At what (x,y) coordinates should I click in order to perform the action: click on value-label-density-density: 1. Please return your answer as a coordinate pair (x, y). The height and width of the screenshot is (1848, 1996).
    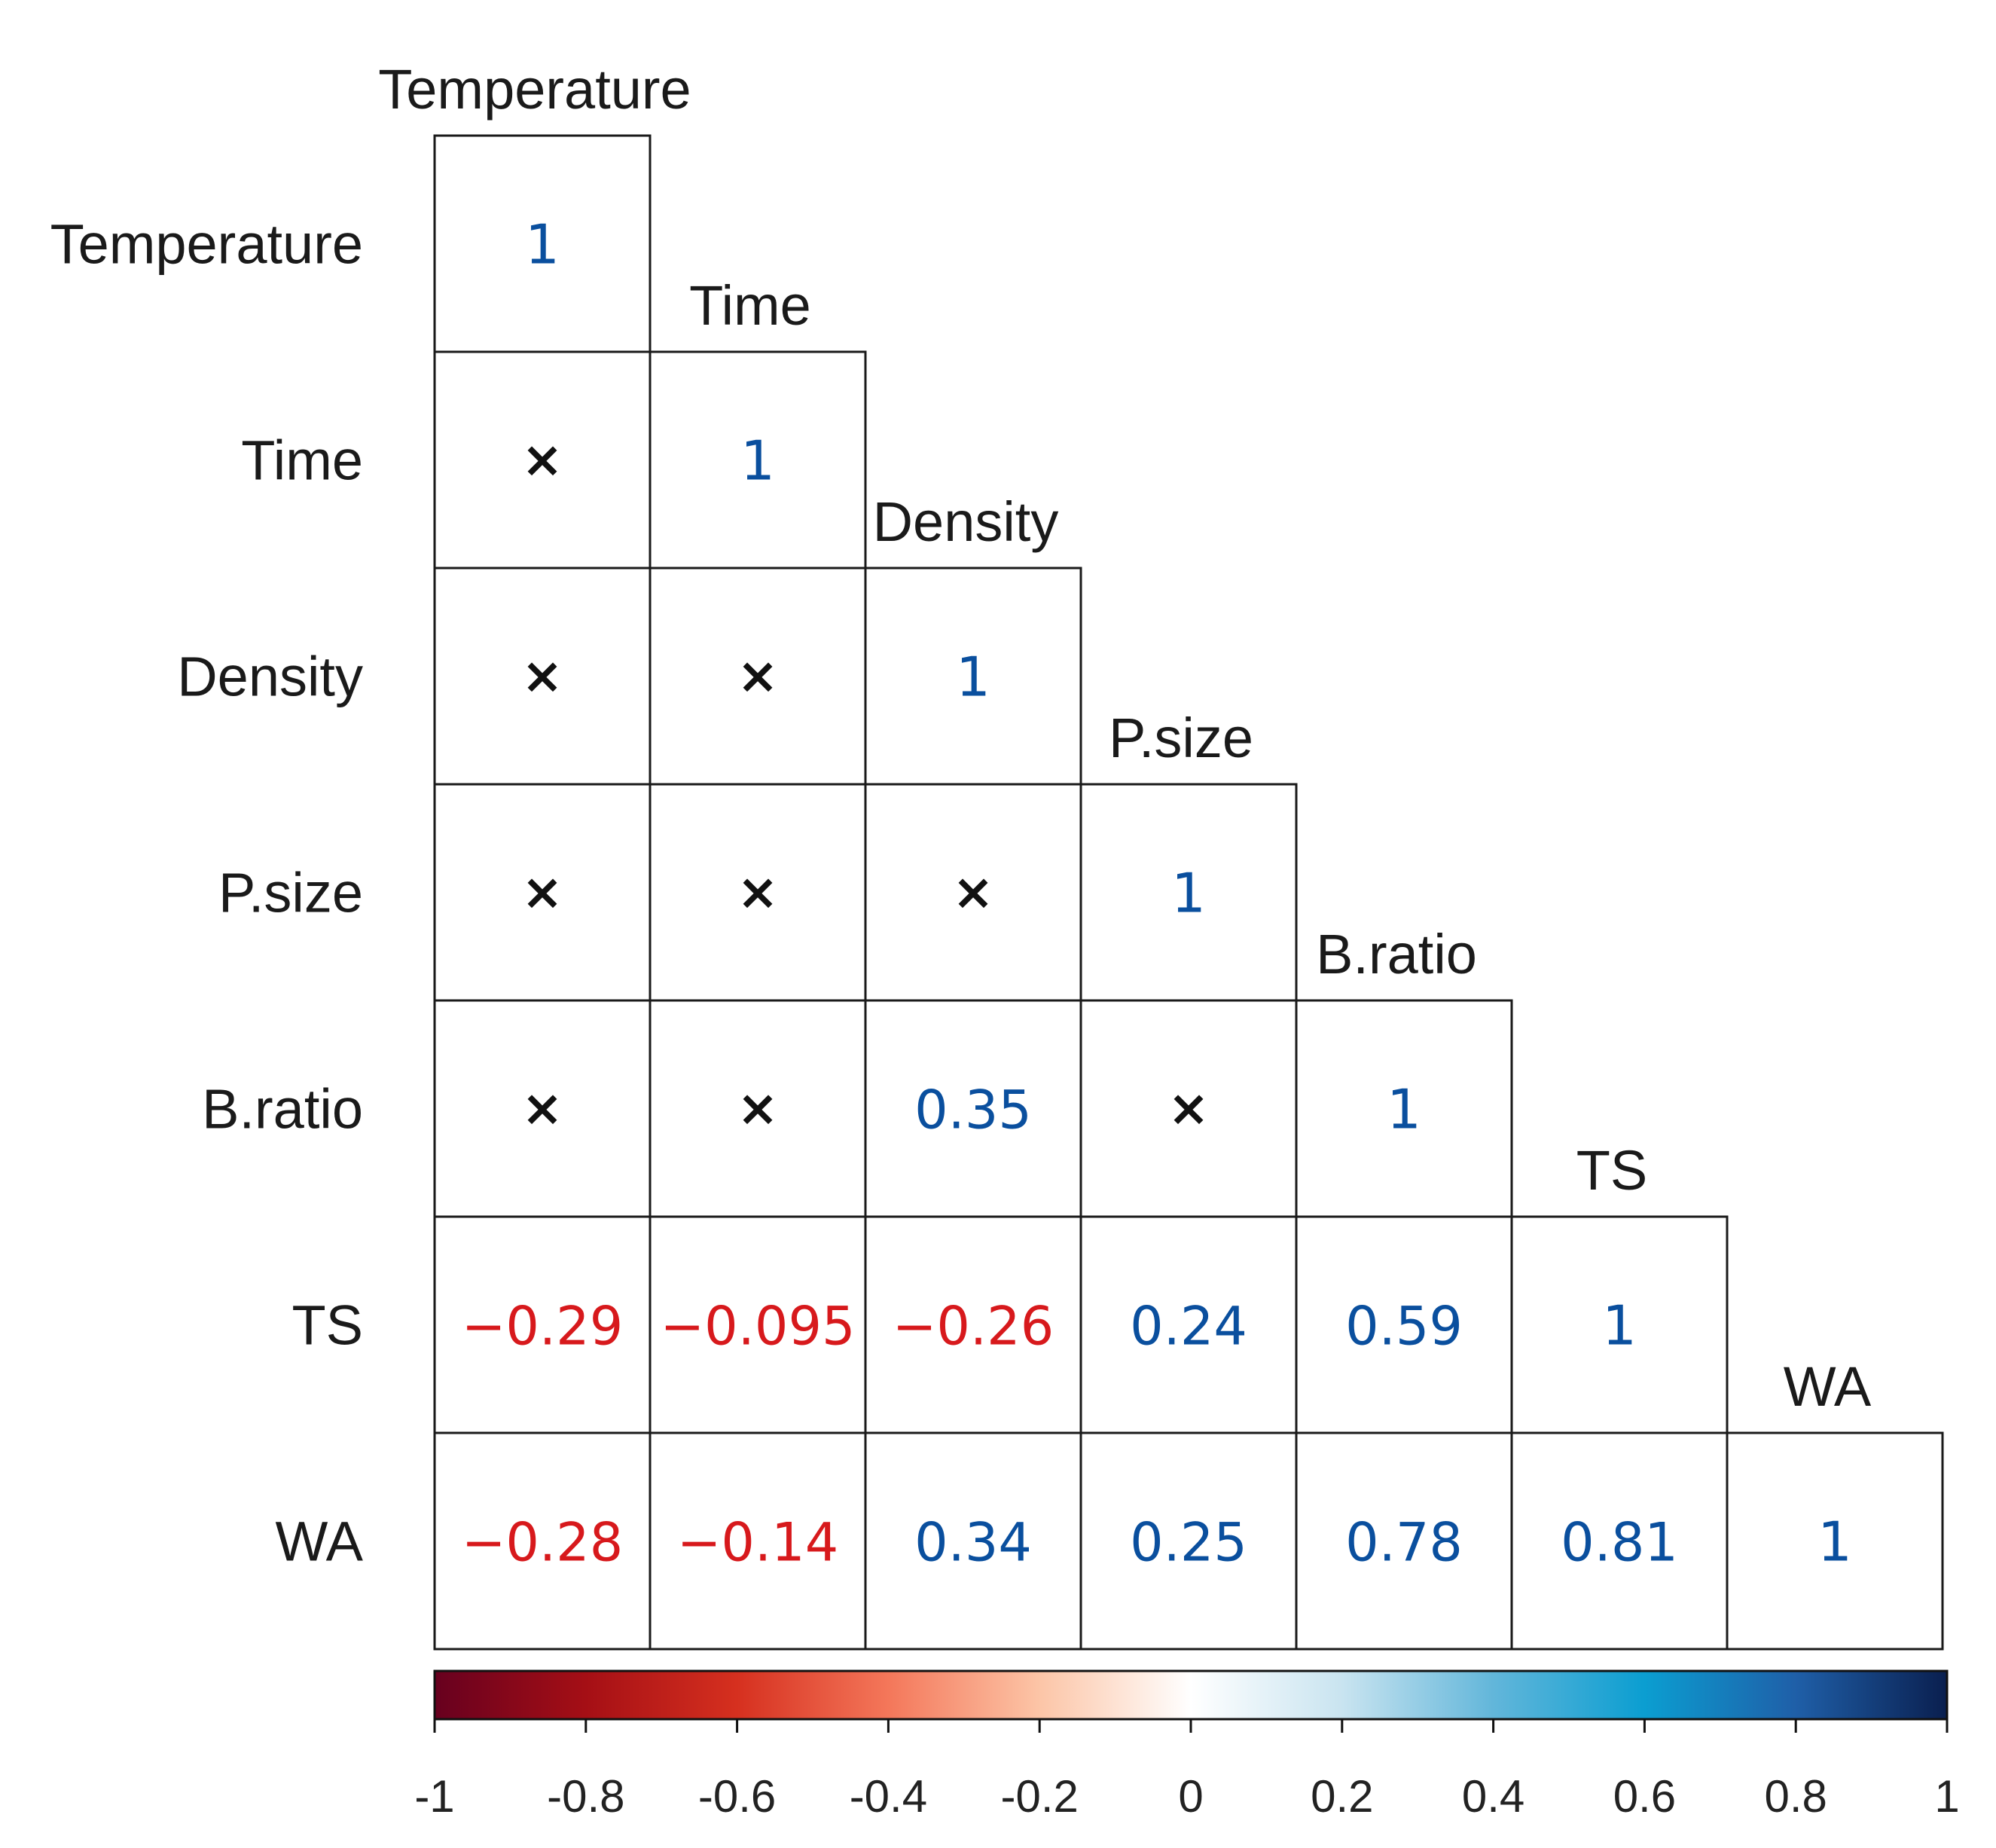
    Looking at the image, I should click on (973, 677).